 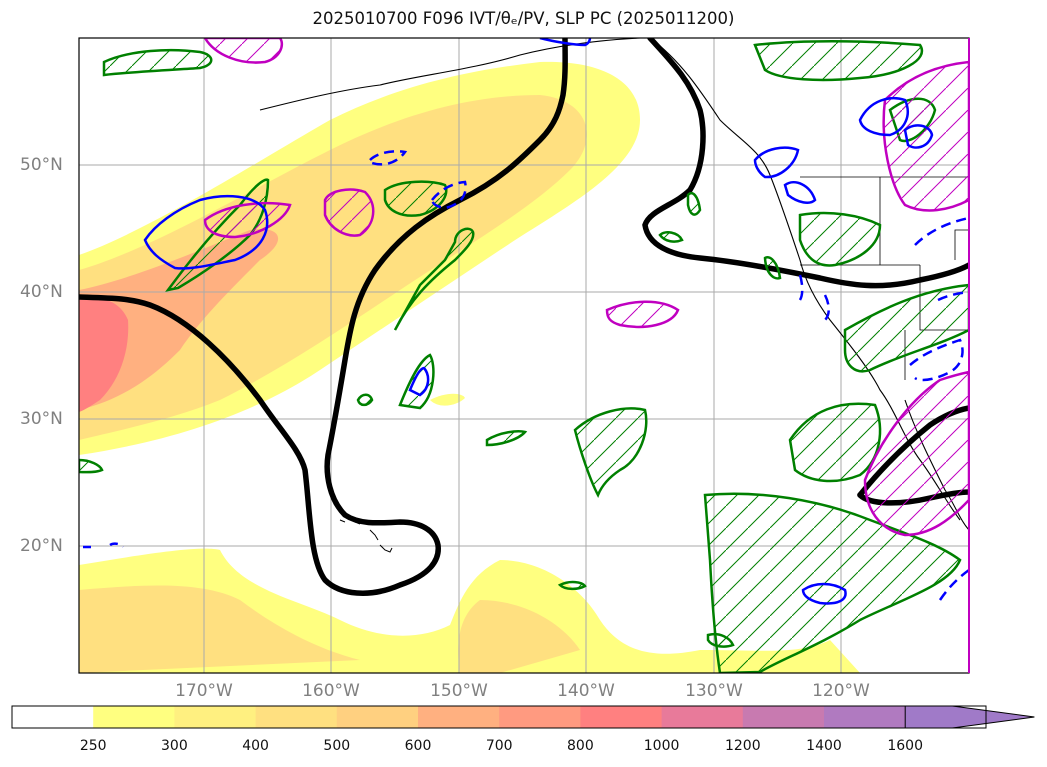 I want to click on colorbar-tick-label: 500, so click(x=337, y=746).